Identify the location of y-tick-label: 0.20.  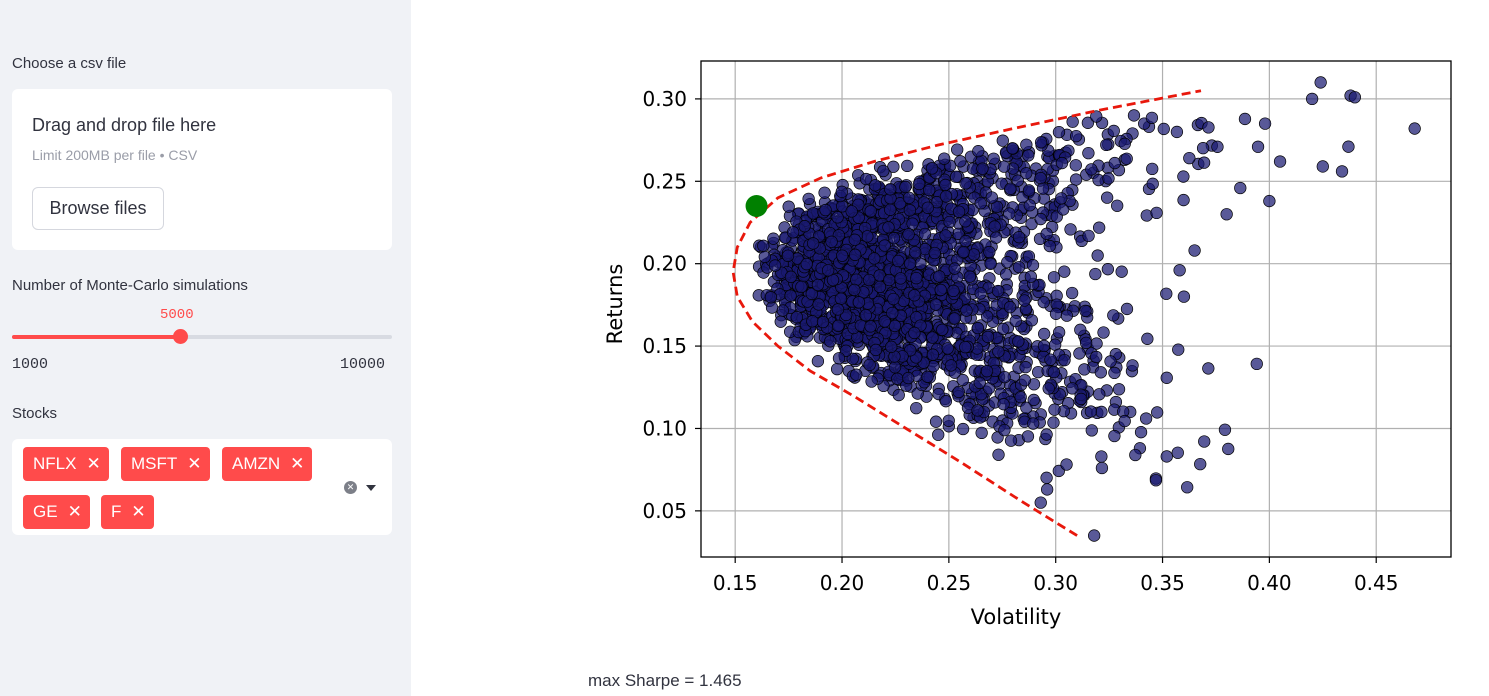
(664, 264).